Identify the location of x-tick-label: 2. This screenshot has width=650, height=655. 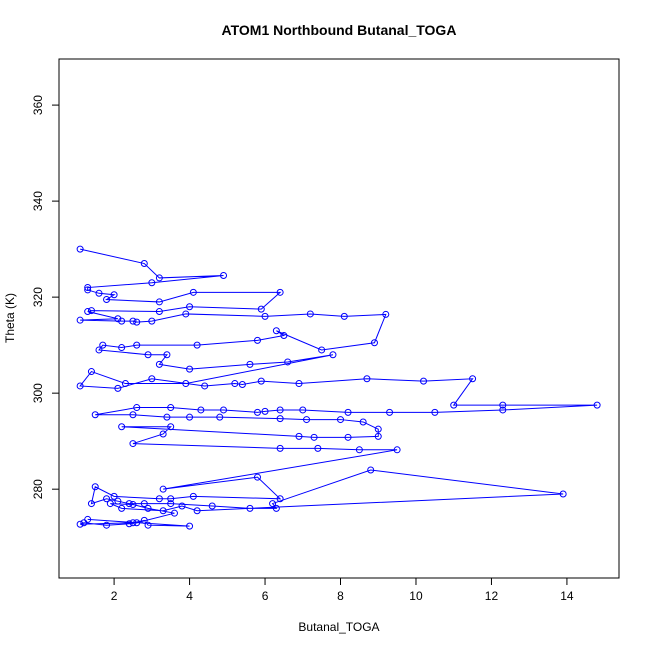
(114, 596).